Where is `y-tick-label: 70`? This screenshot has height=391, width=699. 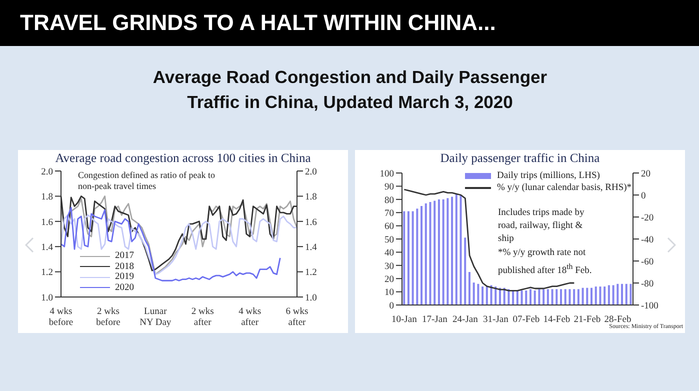
y-tick-label: 70 is located at coordinates (389, 213).